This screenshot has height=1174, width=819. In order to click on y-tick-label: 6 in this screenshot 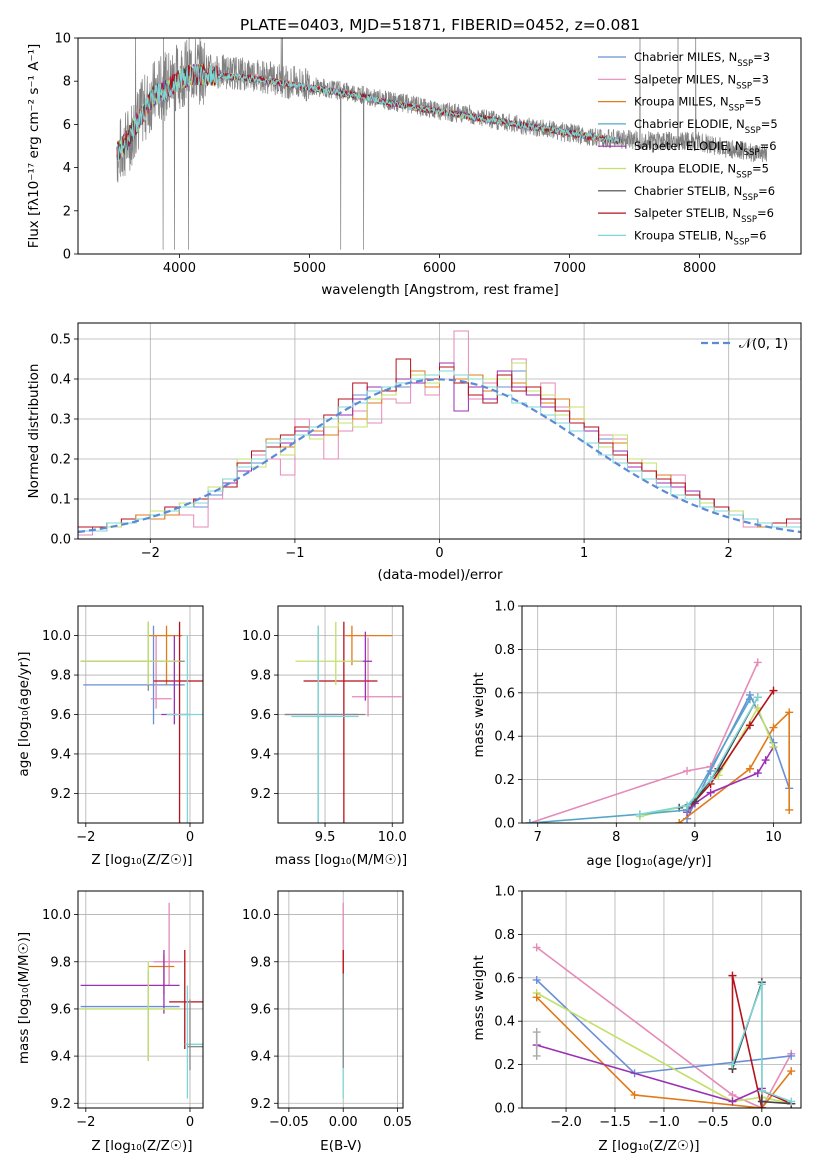, I will do `click(67, 125)`.